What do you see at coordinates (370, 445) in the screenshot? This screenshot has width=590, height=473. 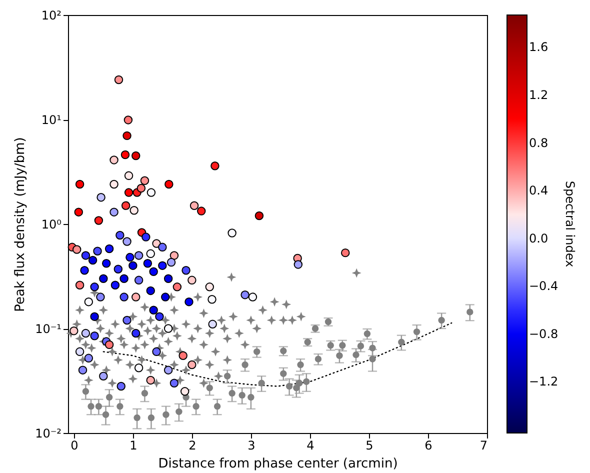 I see `x-tick-label: 5` at bounding box center [370, 445].